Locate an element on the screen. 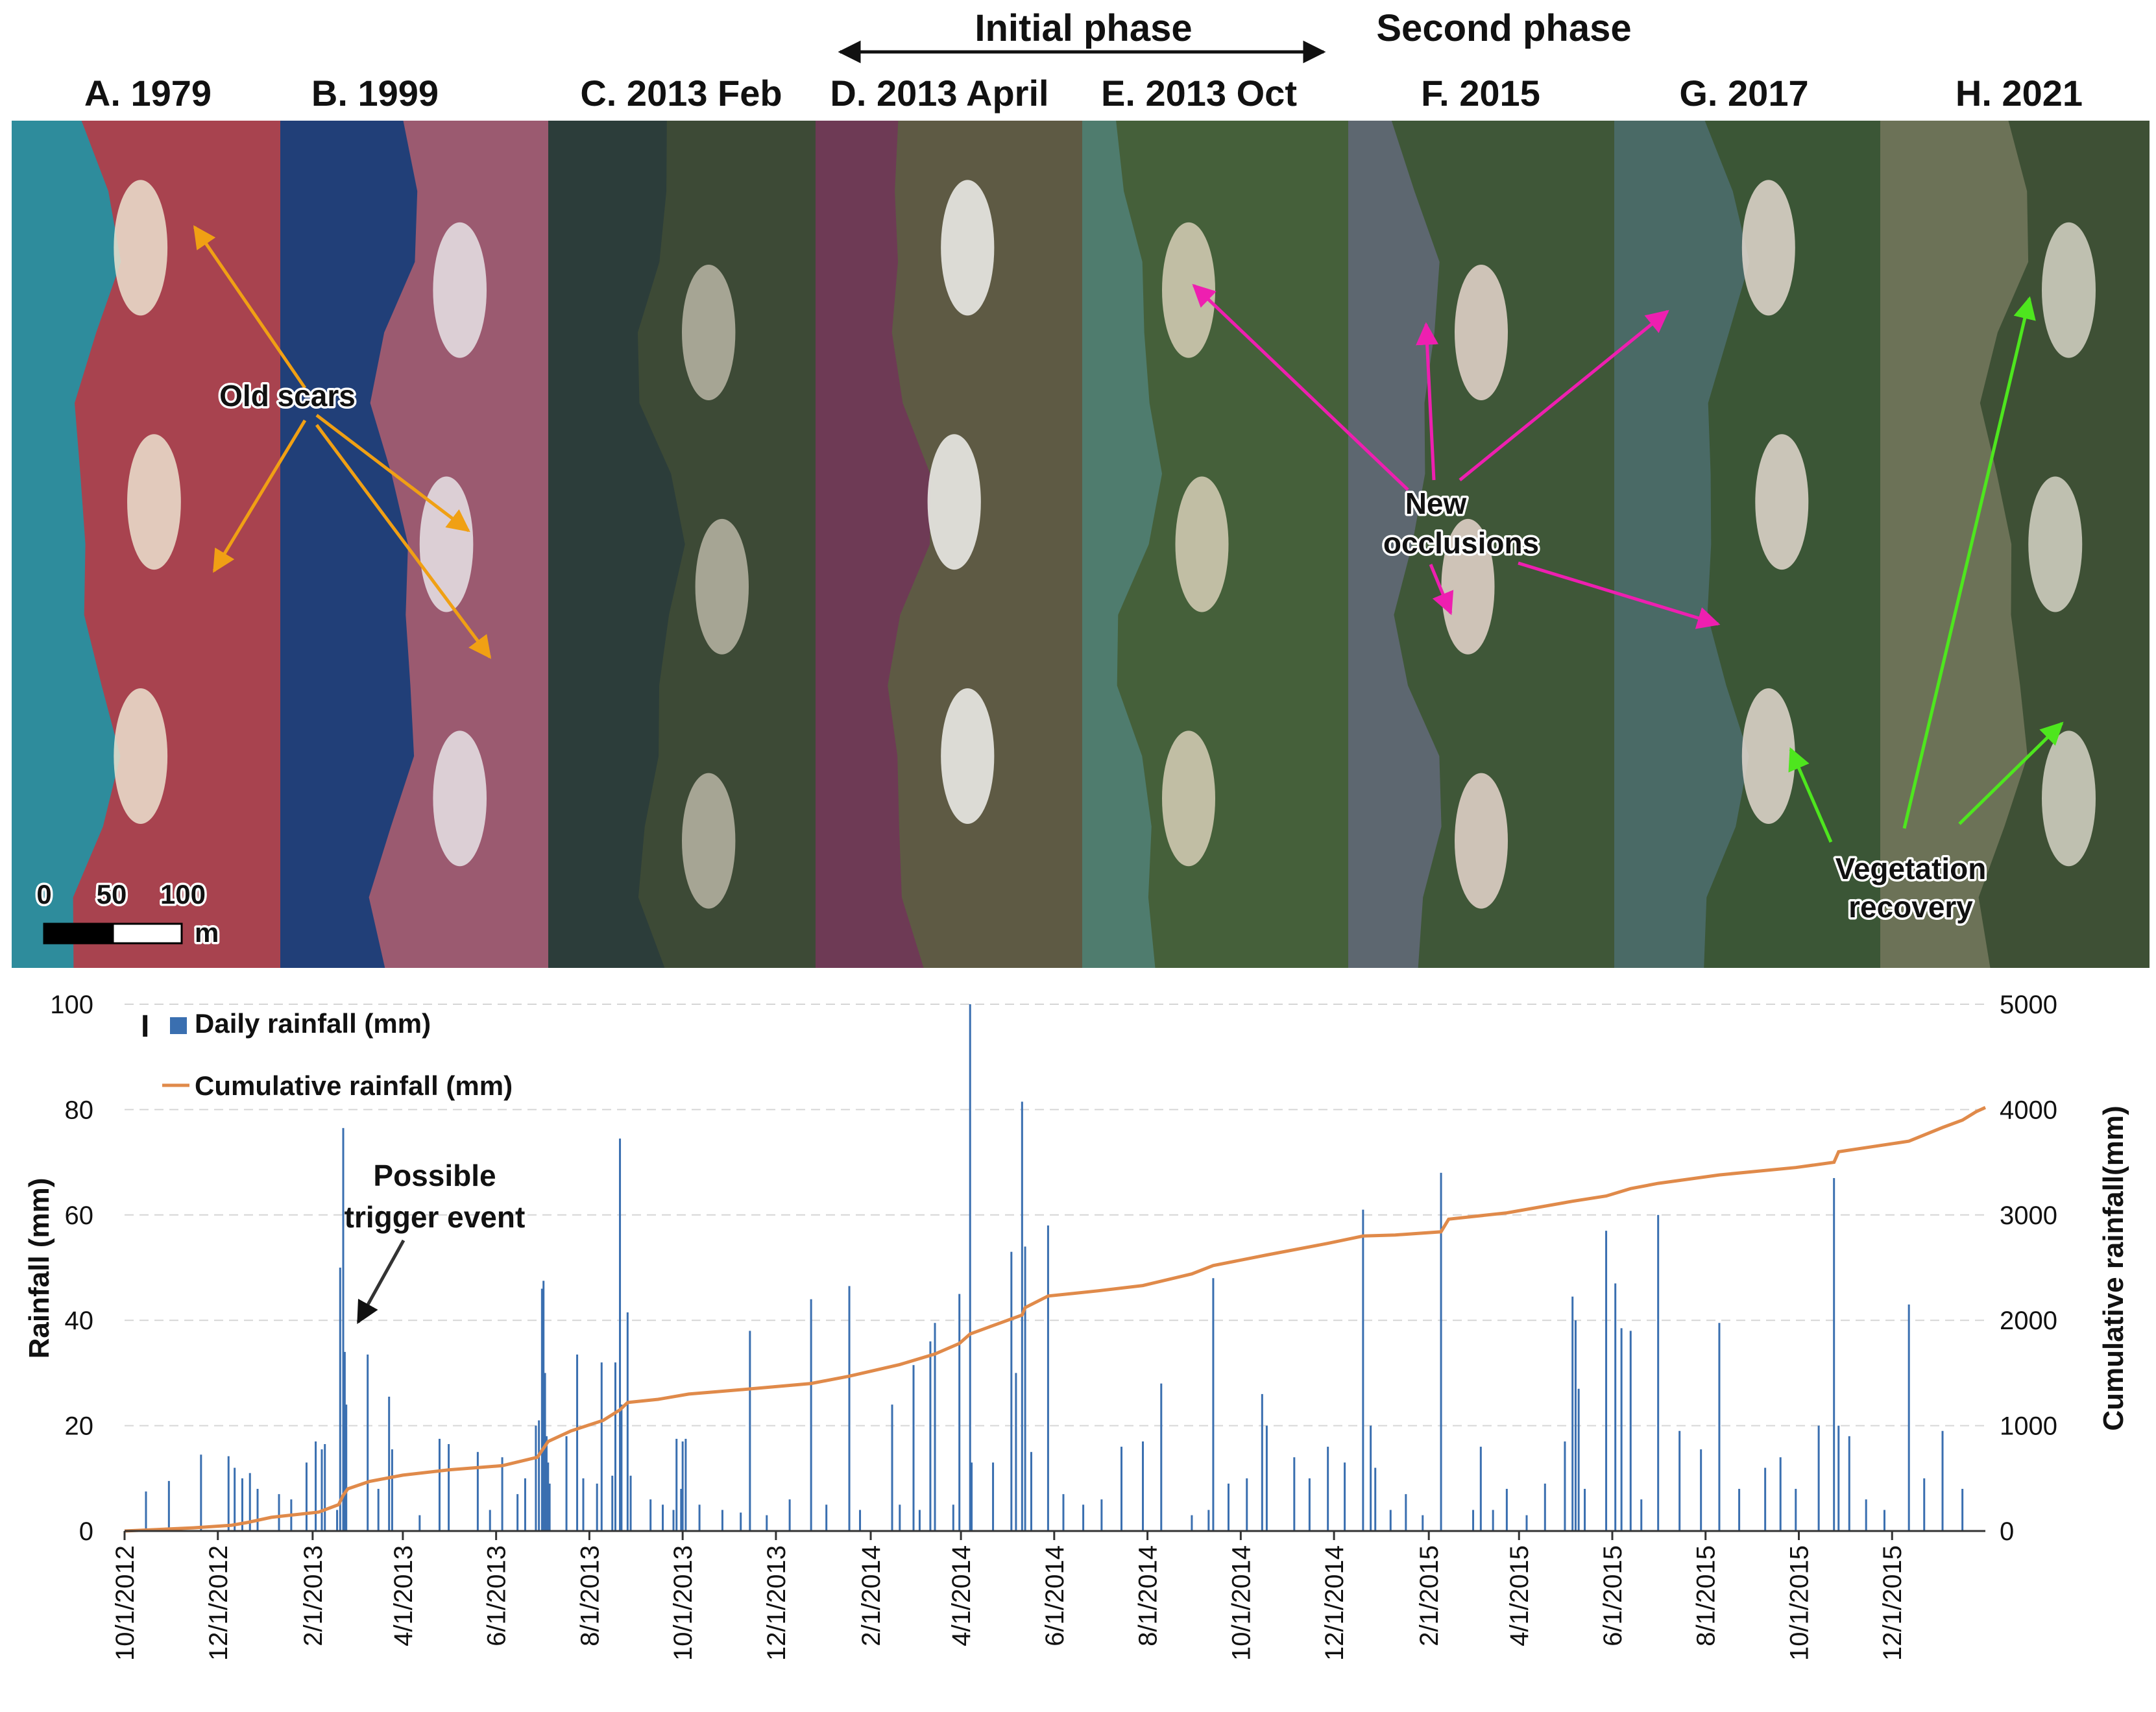 This screenshot has height=1712, width=2156. y-axis-right-label: Cumulative rainfall(mm) is located at coordinates (2113, 1268).